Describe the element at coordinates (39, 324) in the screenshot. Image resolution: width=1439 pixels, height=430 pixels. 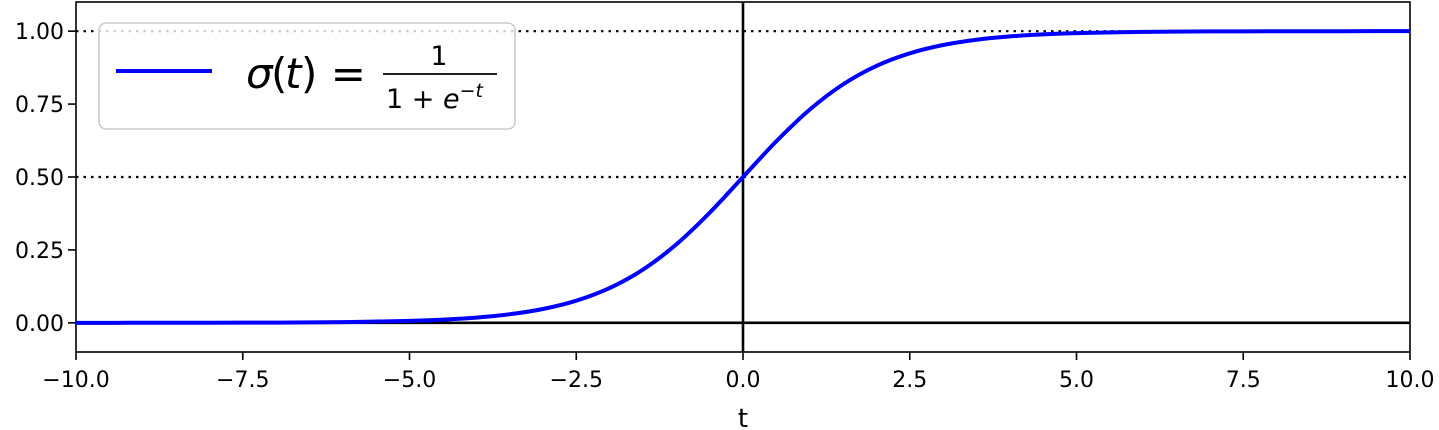
I see `y-tick-label: 0.00` at that location.